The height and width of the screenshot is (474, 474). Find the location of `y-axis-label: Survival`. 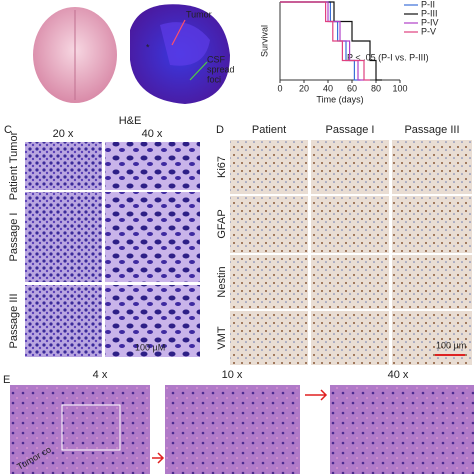

y-axis-label: Survival is located at coordinates (264, 41).